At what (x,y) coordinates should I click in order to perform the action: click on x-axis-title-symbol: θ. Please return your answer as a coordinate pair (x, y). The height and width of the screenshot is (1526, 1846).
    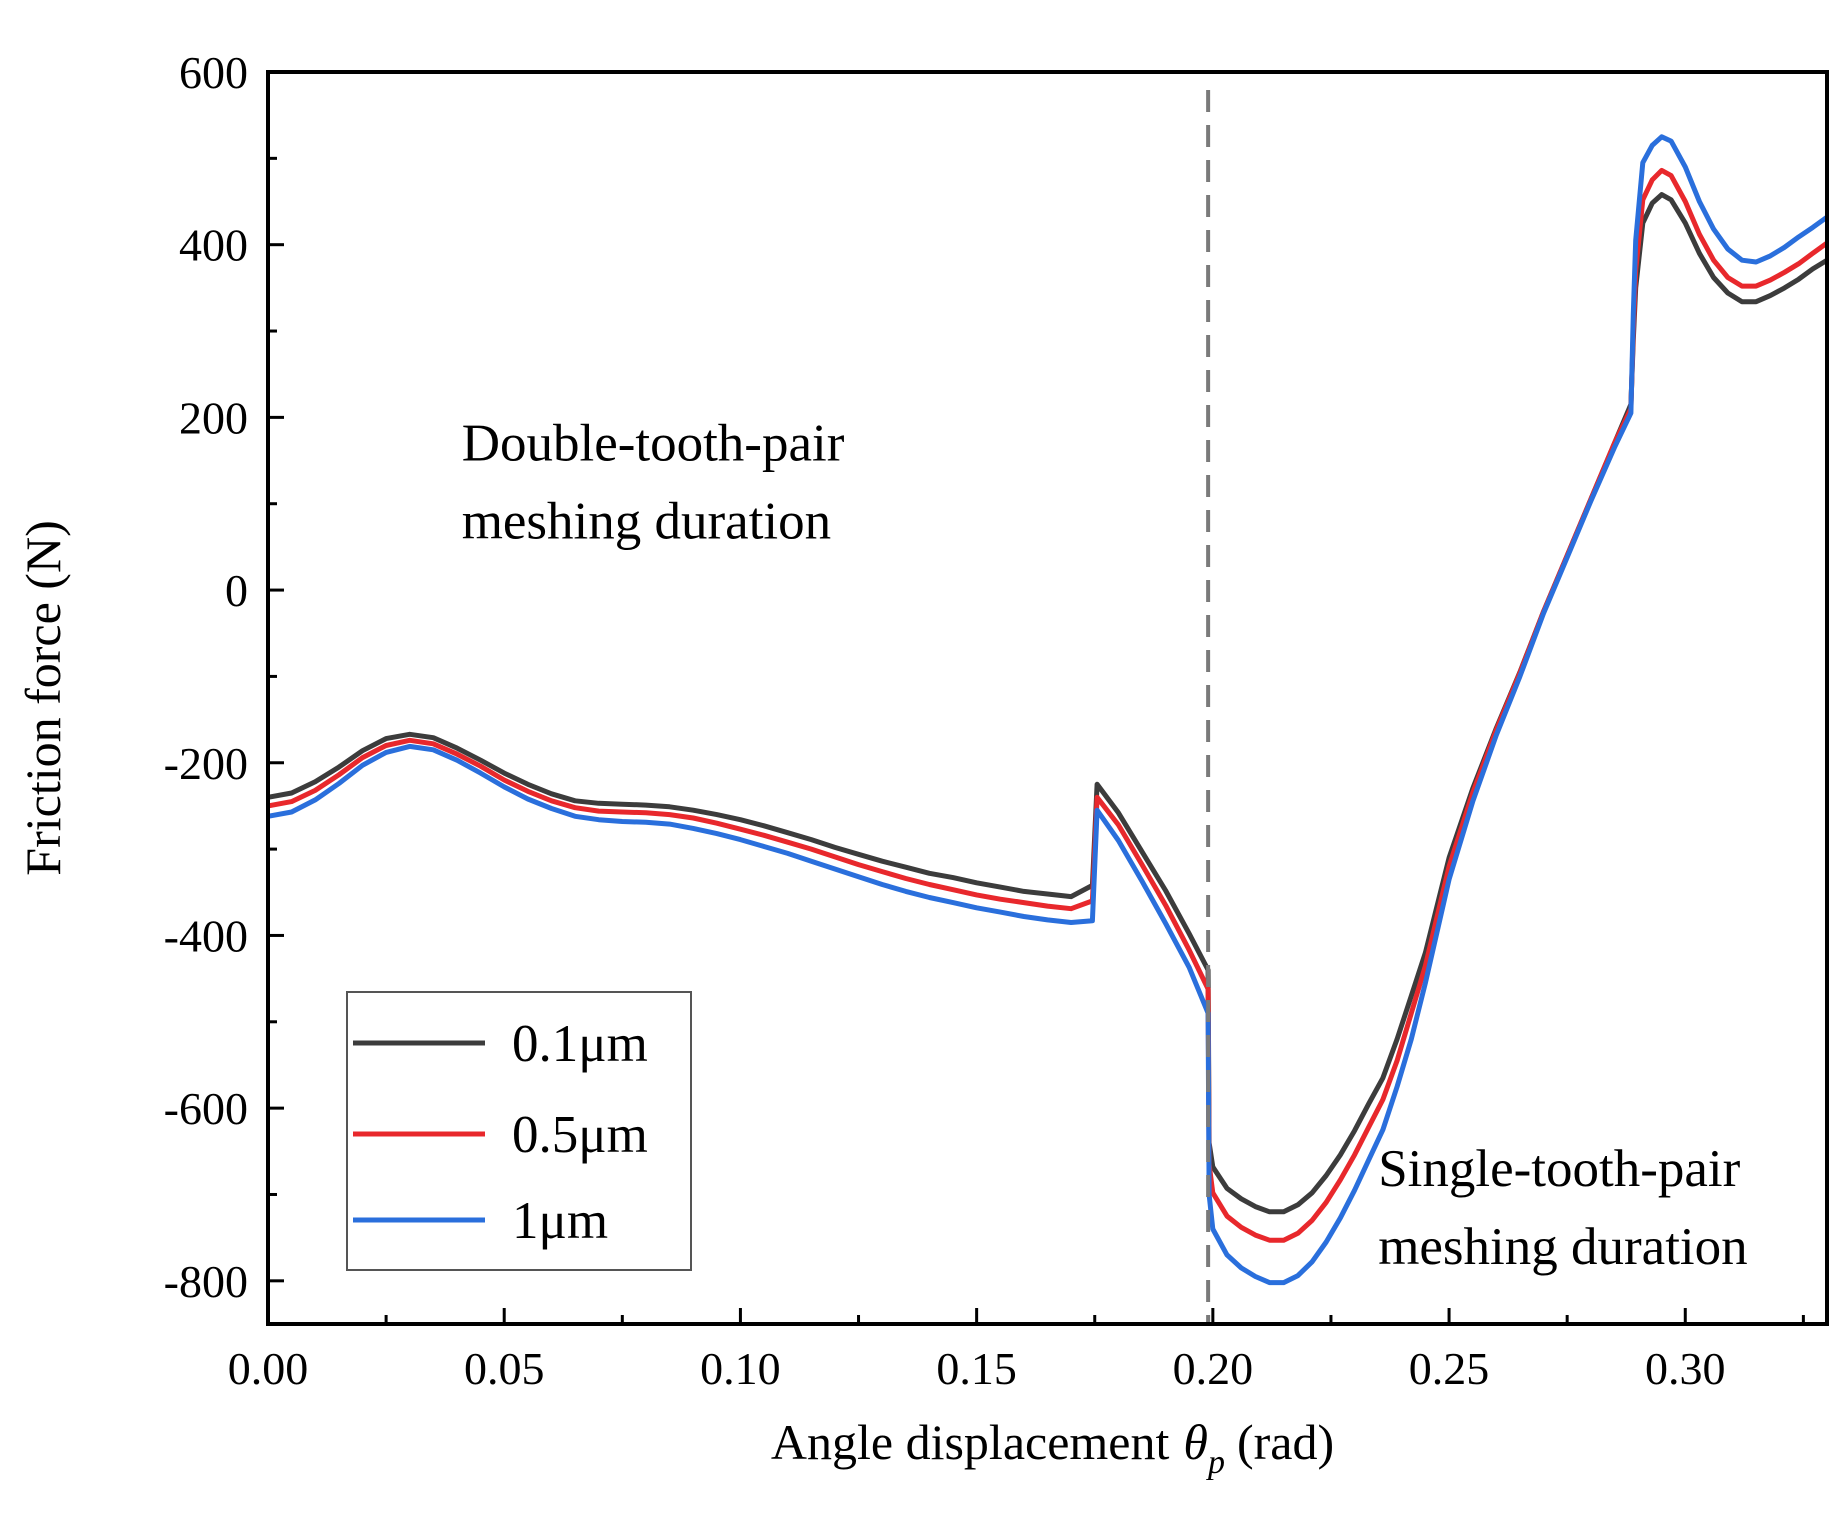
    Looking at the image, I should click on (1195, 1442).